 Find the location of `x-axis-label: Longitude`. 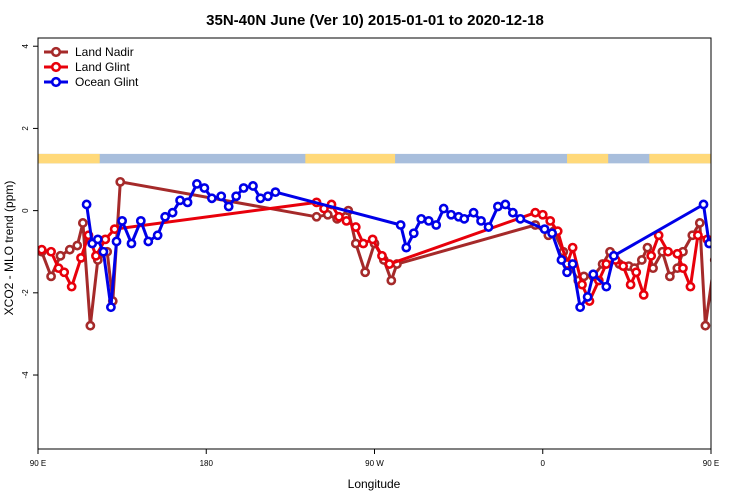

x-axis-label: Longitude is located at coordinates (374, 484).